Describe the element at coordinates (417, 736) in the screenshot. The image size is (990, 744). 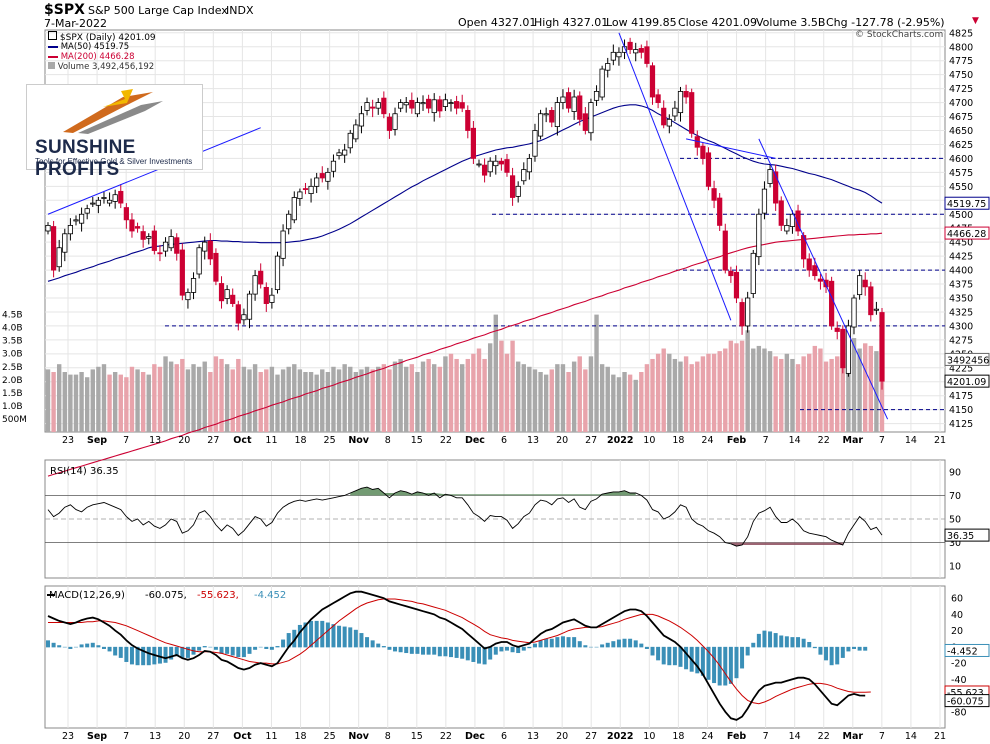
I see `time-tick-label: 15` at that location.